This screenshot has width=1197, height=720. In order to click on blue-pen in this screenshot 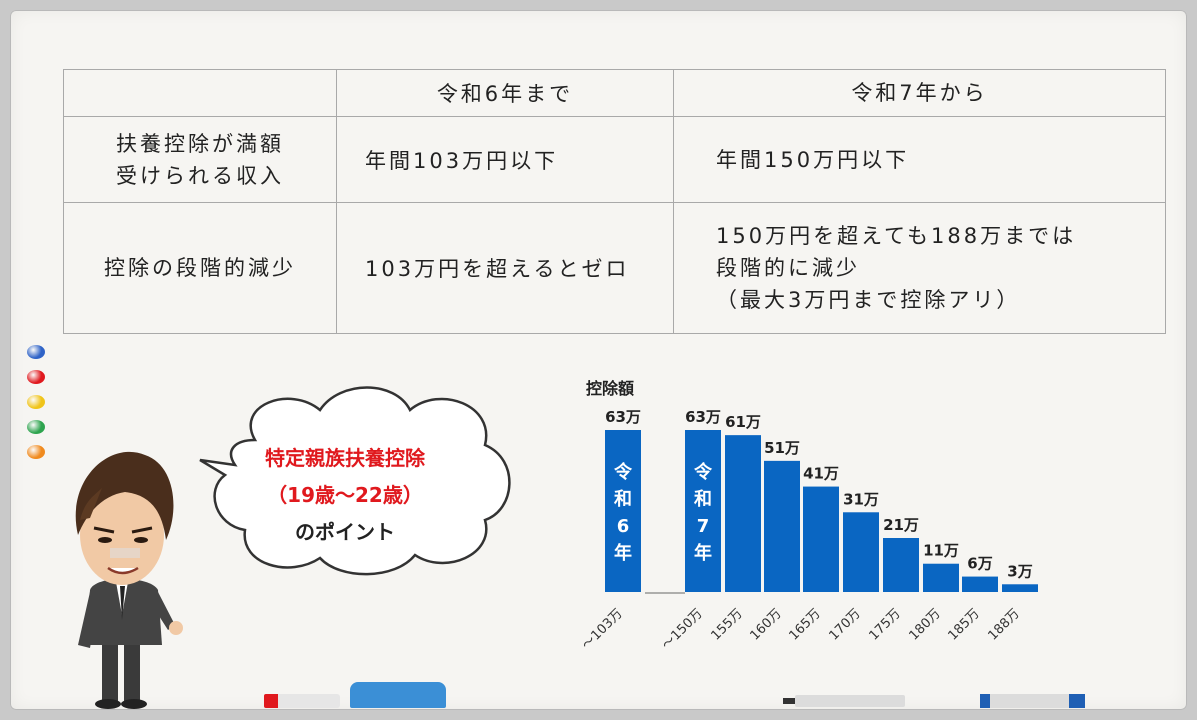, I will do `click(1032, 701)`.